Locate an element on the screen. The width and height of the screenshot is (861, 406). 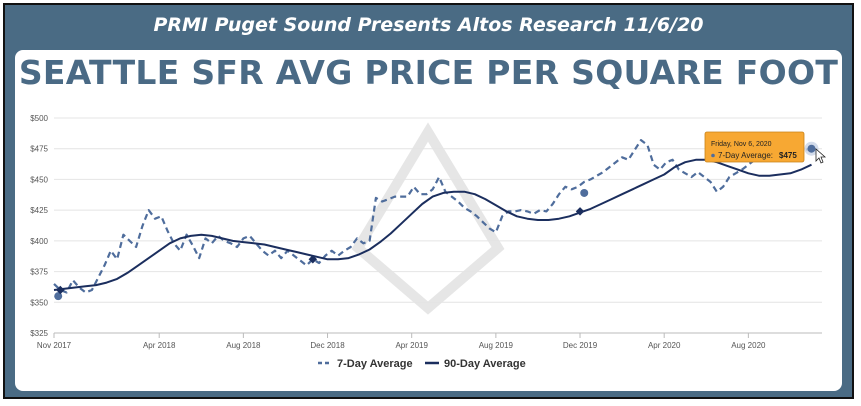
x-tick-label: Apr 2019 is located at coordinates (411, 345).